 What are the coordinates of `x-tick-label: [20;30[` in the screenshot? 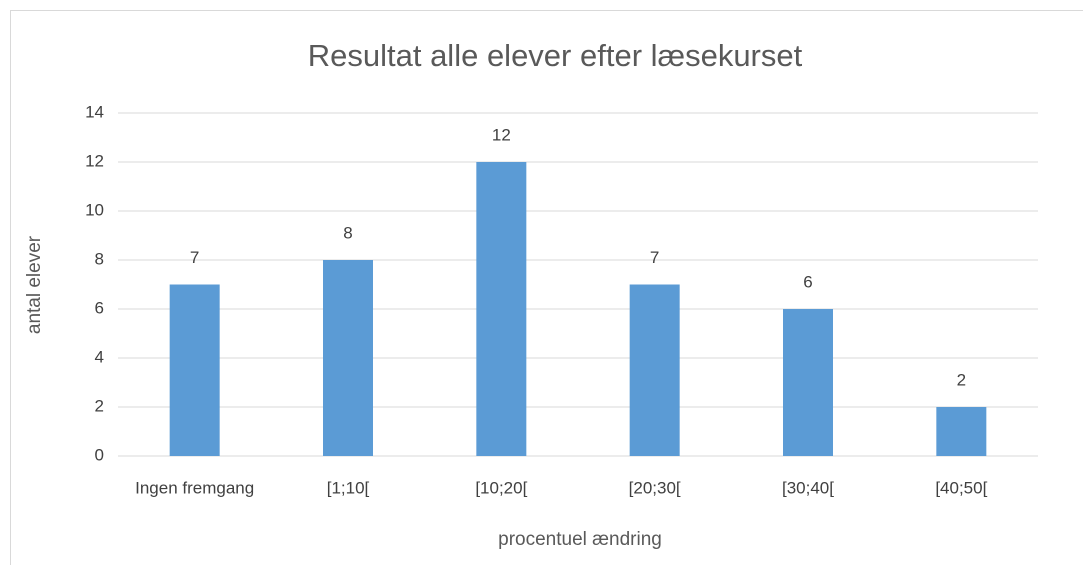 It's located at (655, 487).